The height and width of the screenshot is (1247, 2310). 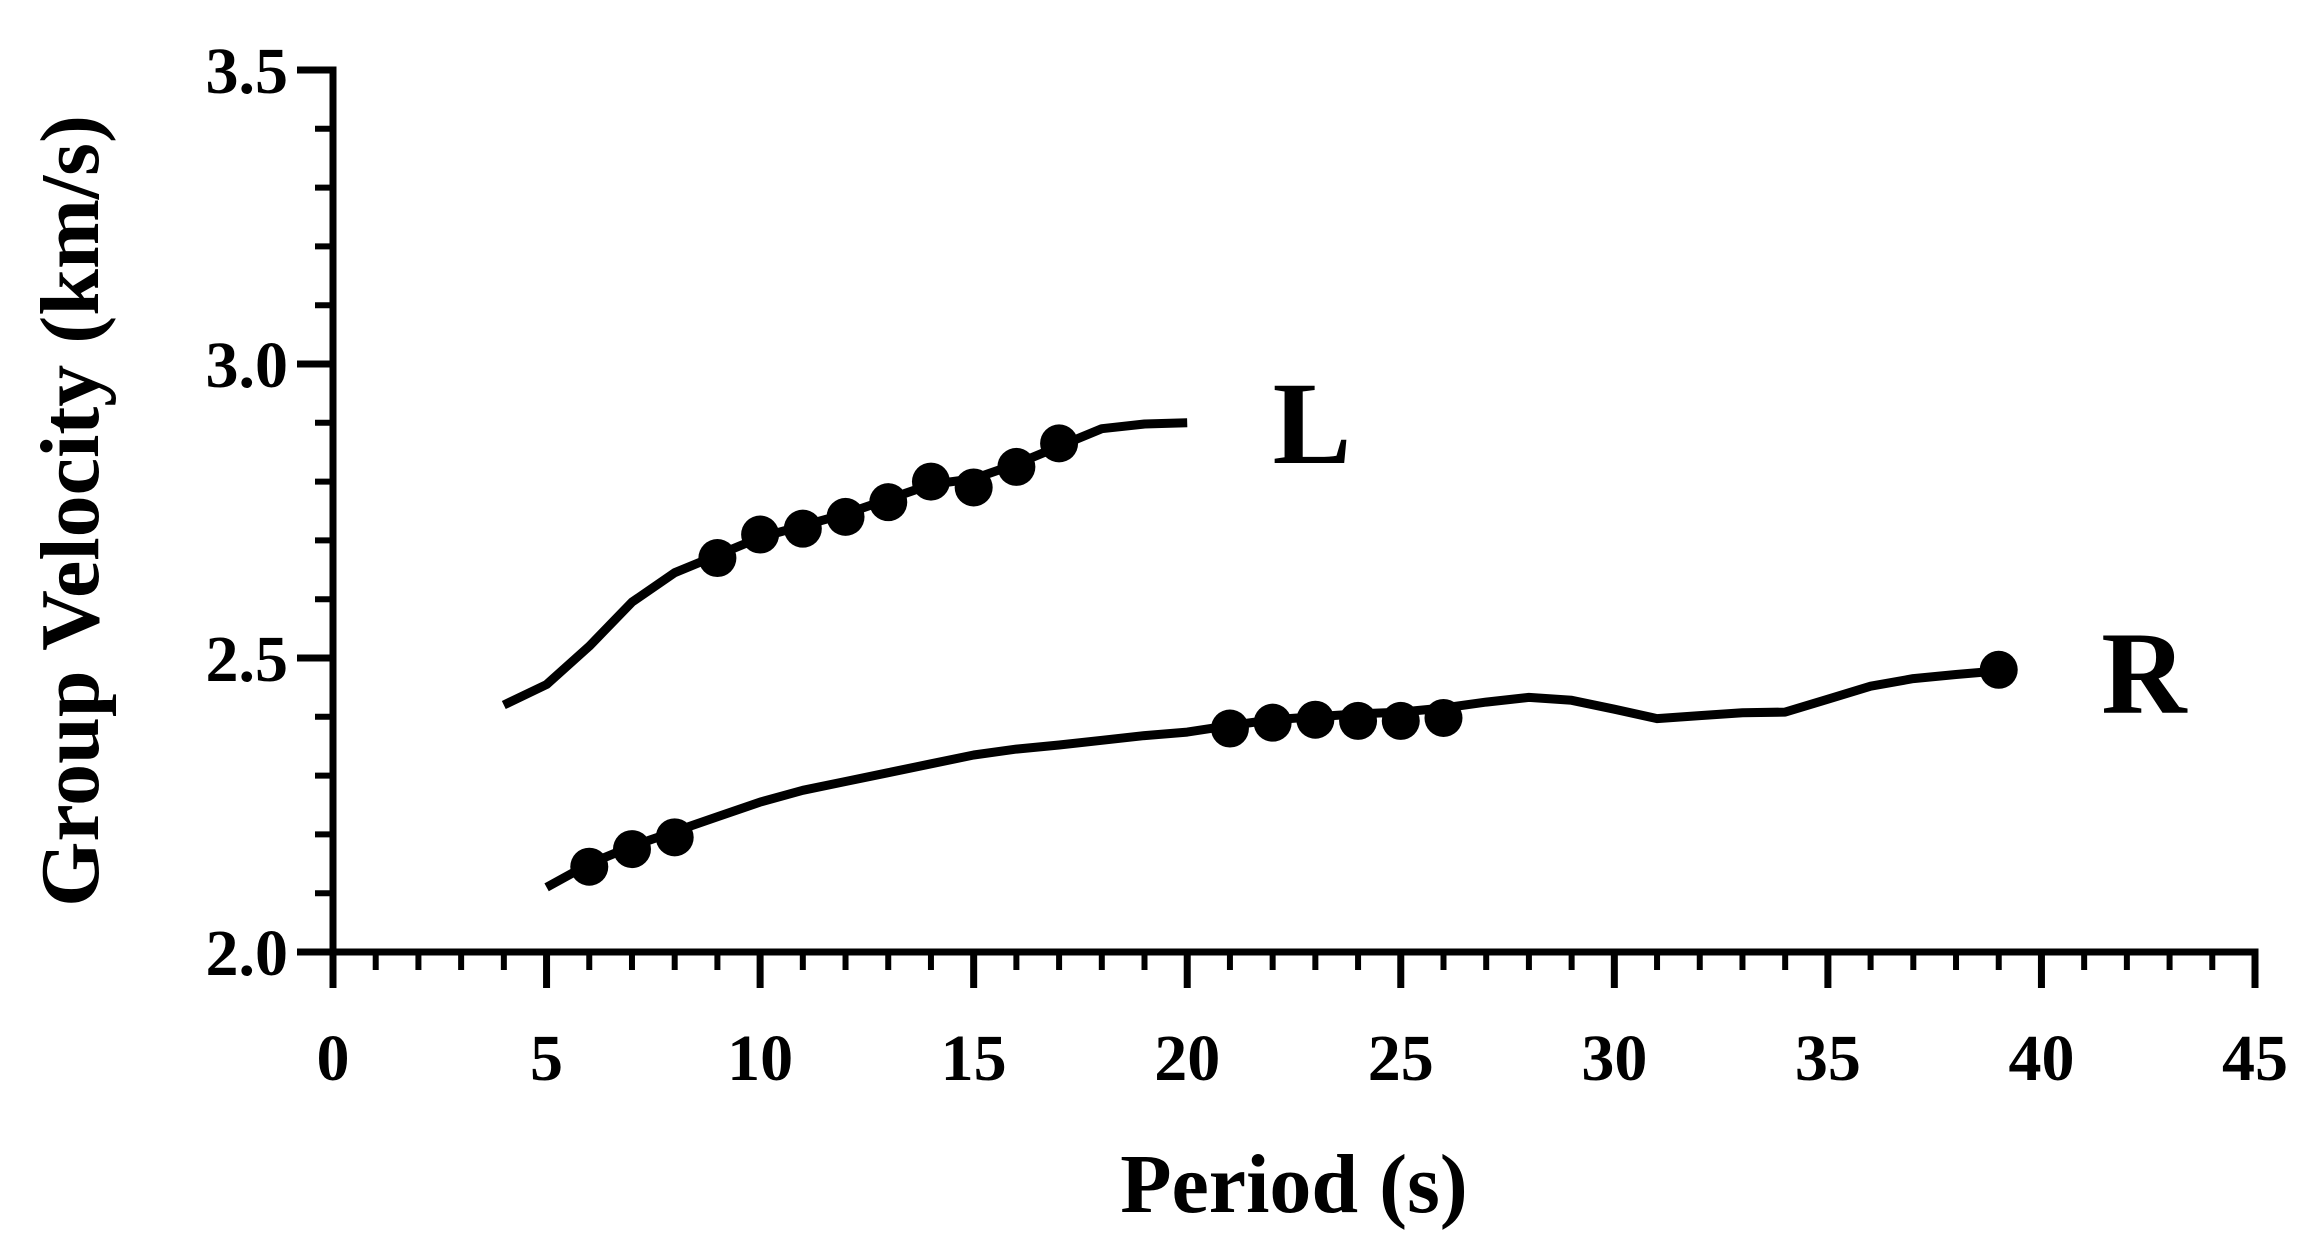 What do you see at coordinates (2255, 1058) in the screenshot?
I see `x-tick-label: 45` at bounding box center [2255, 1058].